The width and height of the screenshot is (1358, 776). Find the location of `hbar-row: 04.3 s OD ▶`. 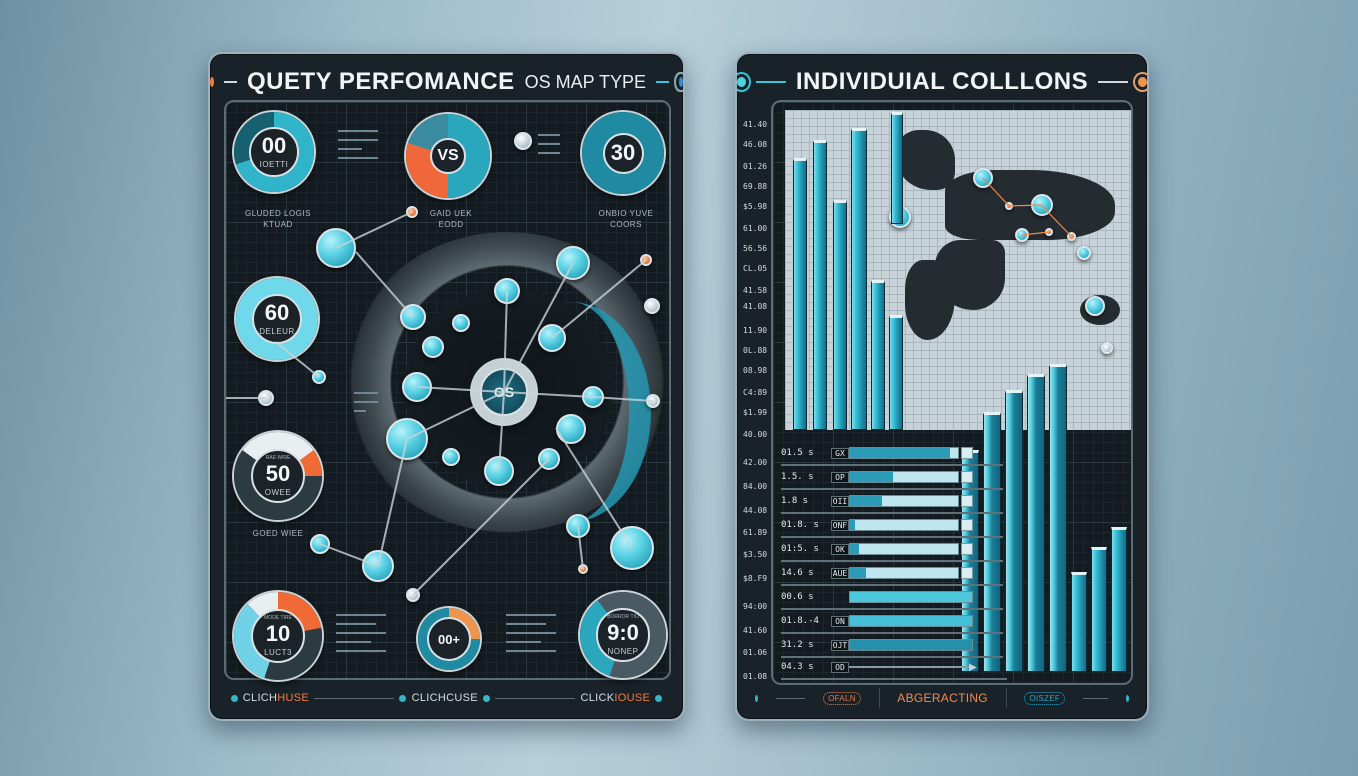

hbar-row: 04.3 s OD ▶ is located at coordinates (894, 669).